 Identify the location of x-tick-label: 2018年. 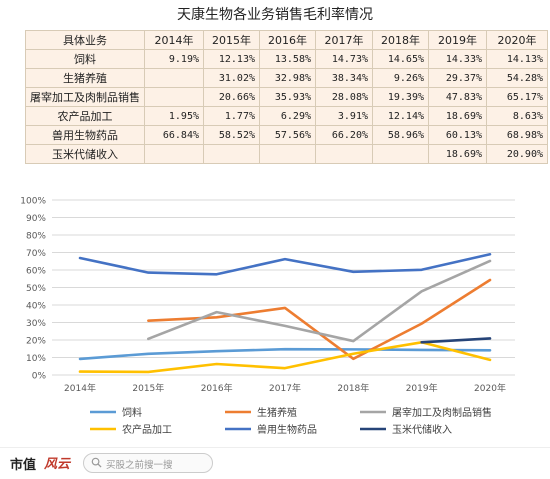
(353, 388).